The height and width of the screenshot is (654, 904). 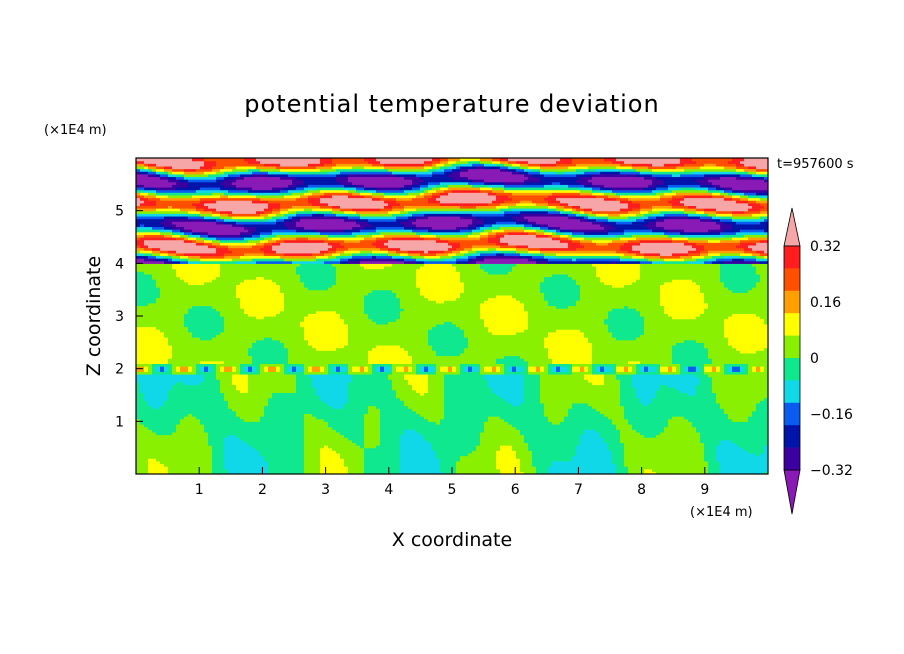 What do you see at coordinates (815, 164) in the screenshot?
I see `time-label: t=957600 s` at bounding box center [815, 164].